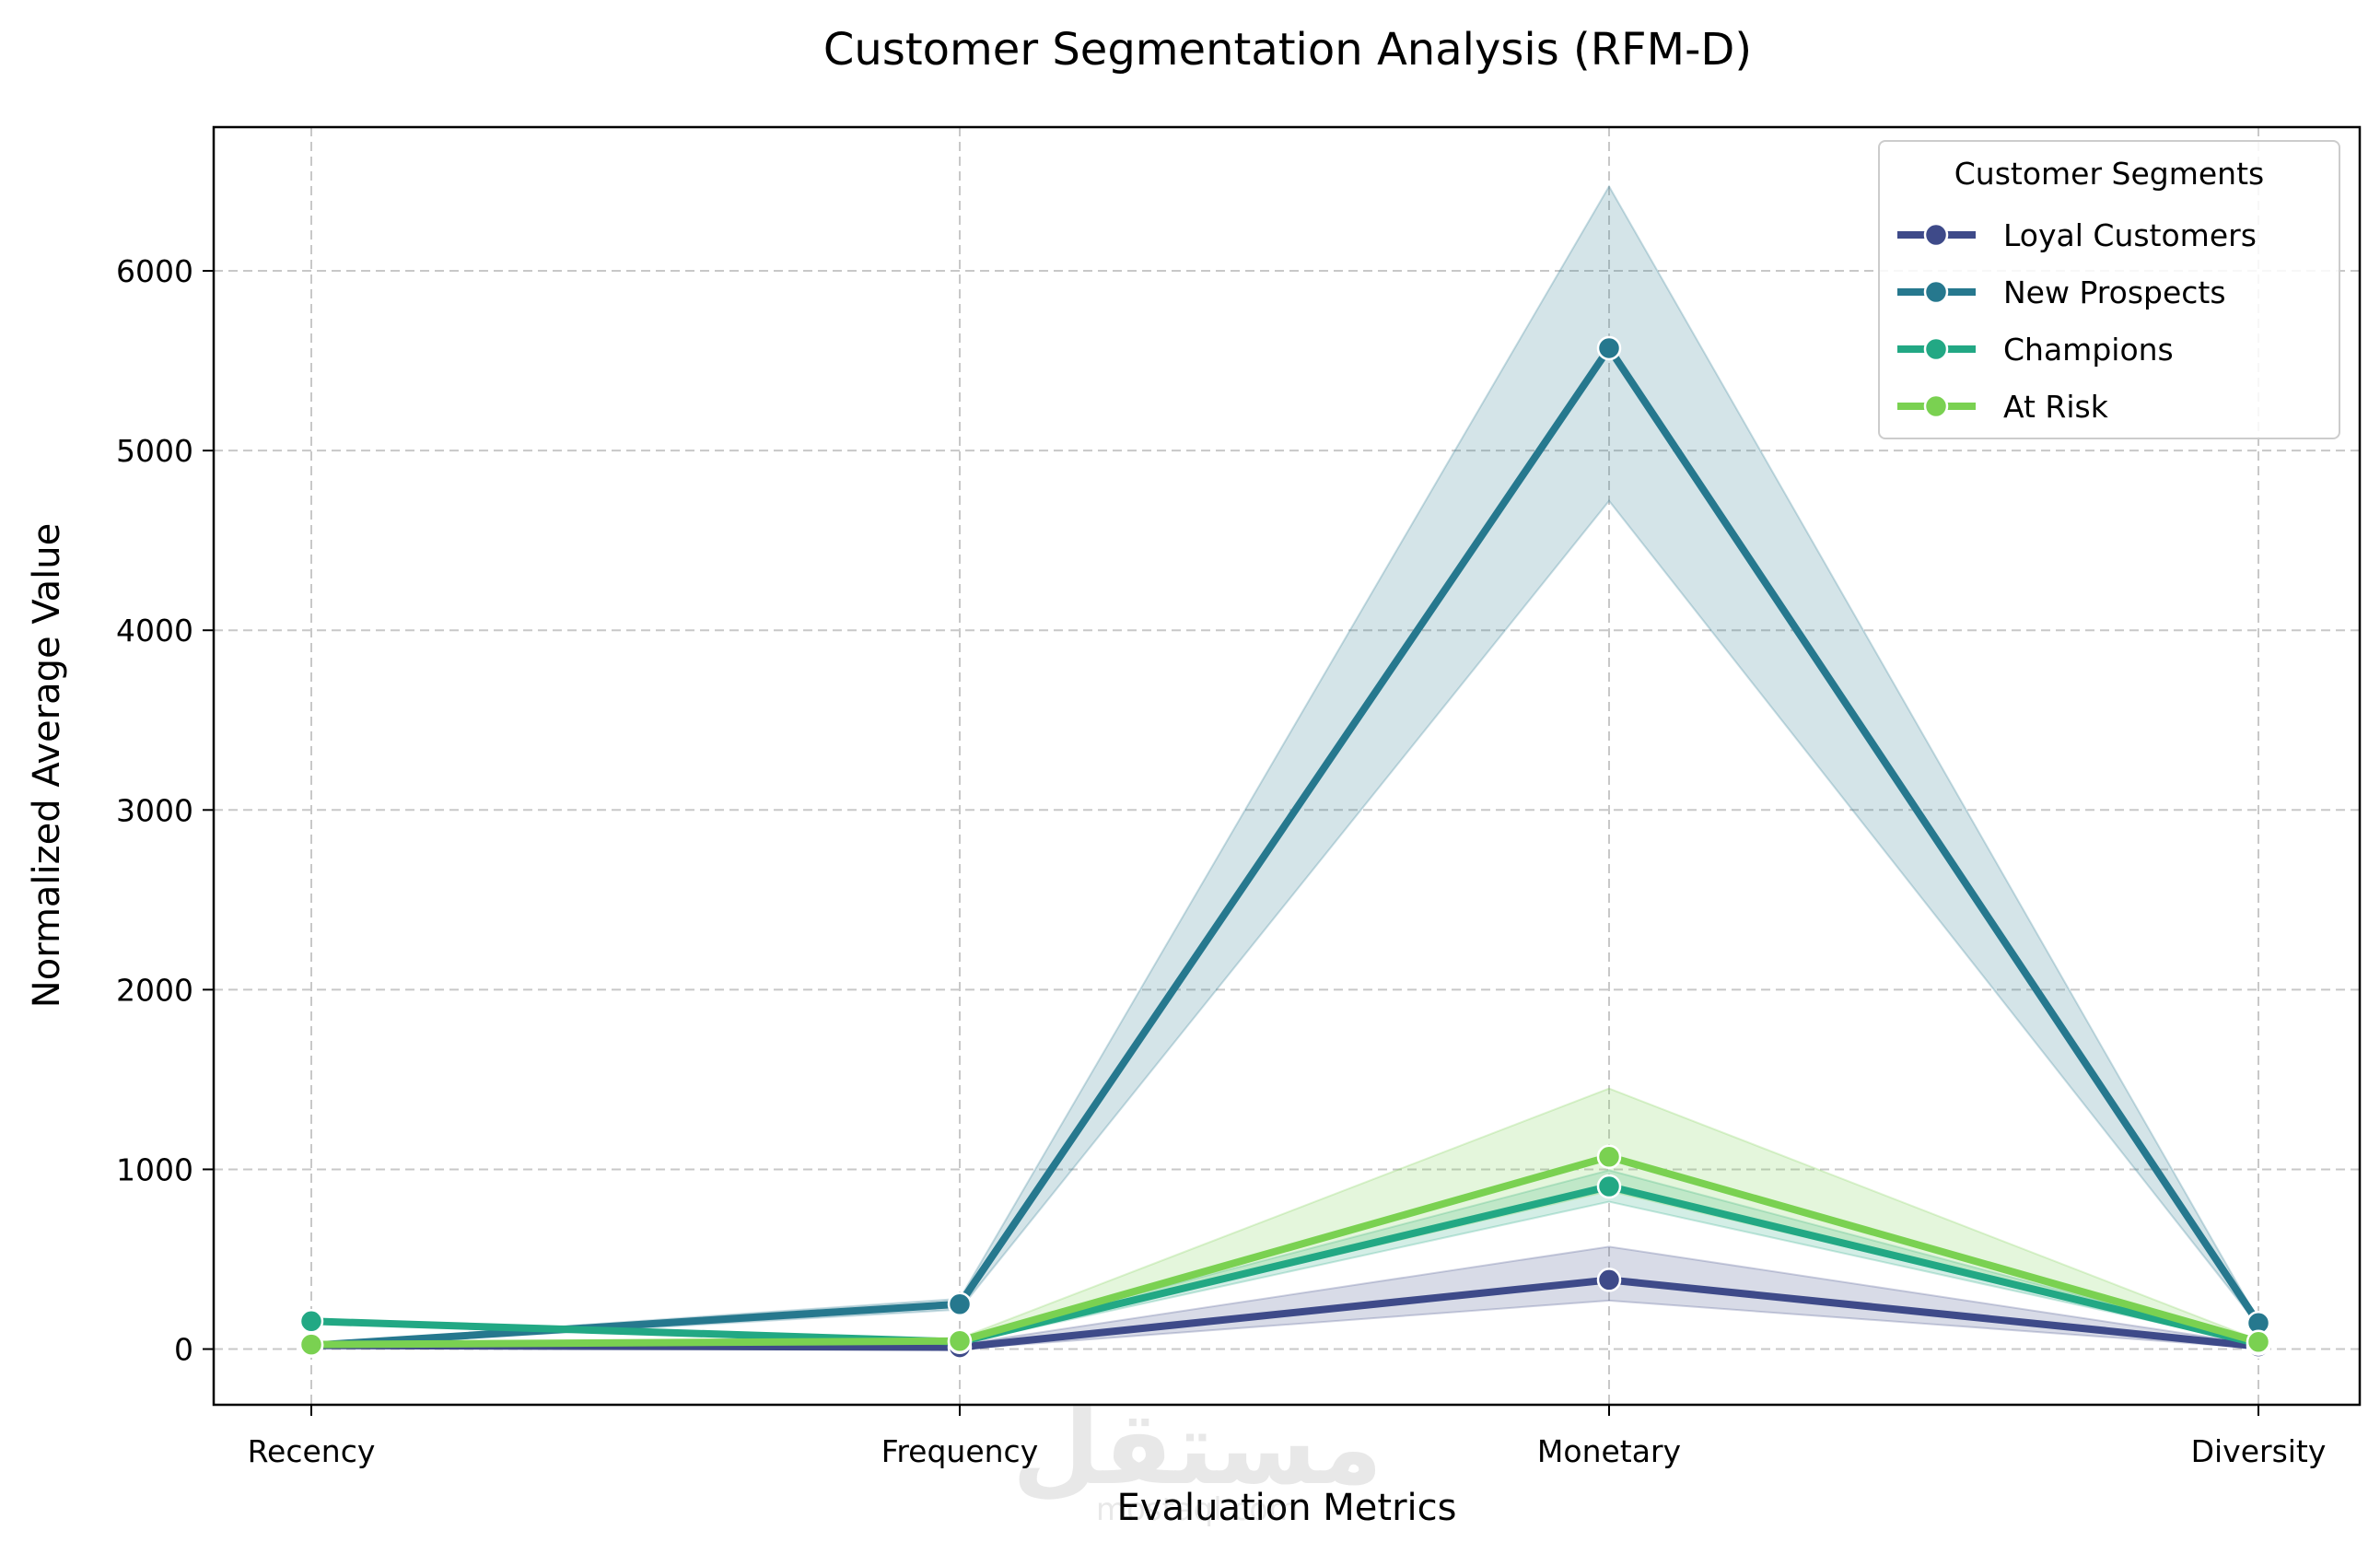 The height and width of the screenshot is (1554, 2380). What do you see at coordinates (154, 1169) in the screenshot?
I see `y-tick-label-1000: 1000` at bounding box center [154, 1169].